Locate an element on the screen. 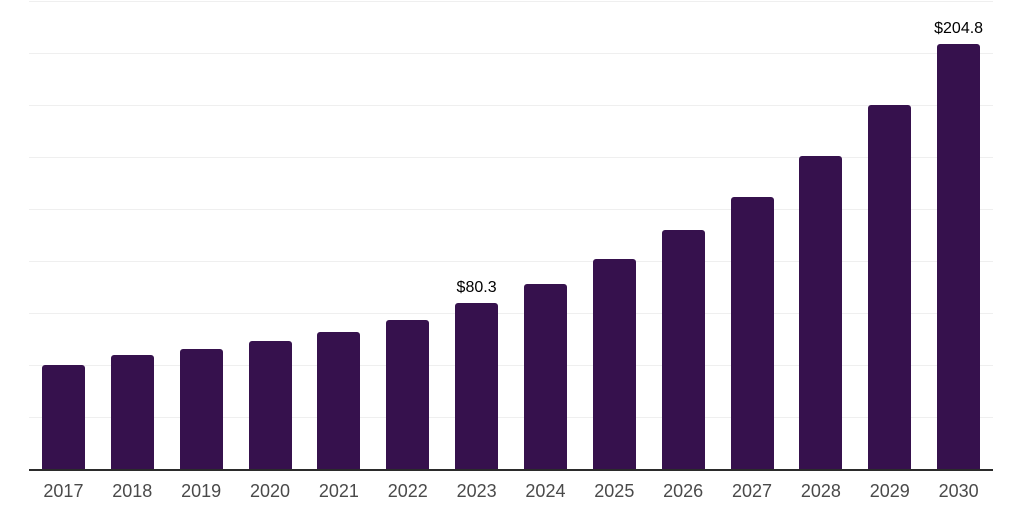  bar-slot-2018 is located at coordinates (132, 235).